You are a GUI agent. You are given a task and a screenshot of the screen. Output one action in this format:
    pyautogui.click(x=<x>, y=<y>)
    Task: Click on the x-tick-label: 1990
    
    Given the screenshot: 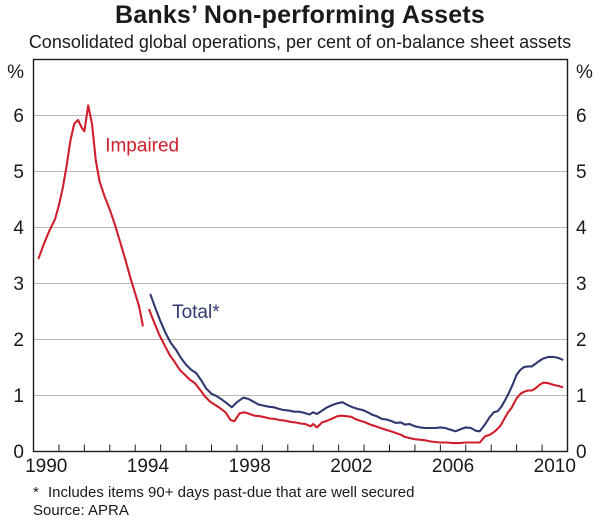 What is the action you would take?
    pyautogui.click(x=46, y=466)
    